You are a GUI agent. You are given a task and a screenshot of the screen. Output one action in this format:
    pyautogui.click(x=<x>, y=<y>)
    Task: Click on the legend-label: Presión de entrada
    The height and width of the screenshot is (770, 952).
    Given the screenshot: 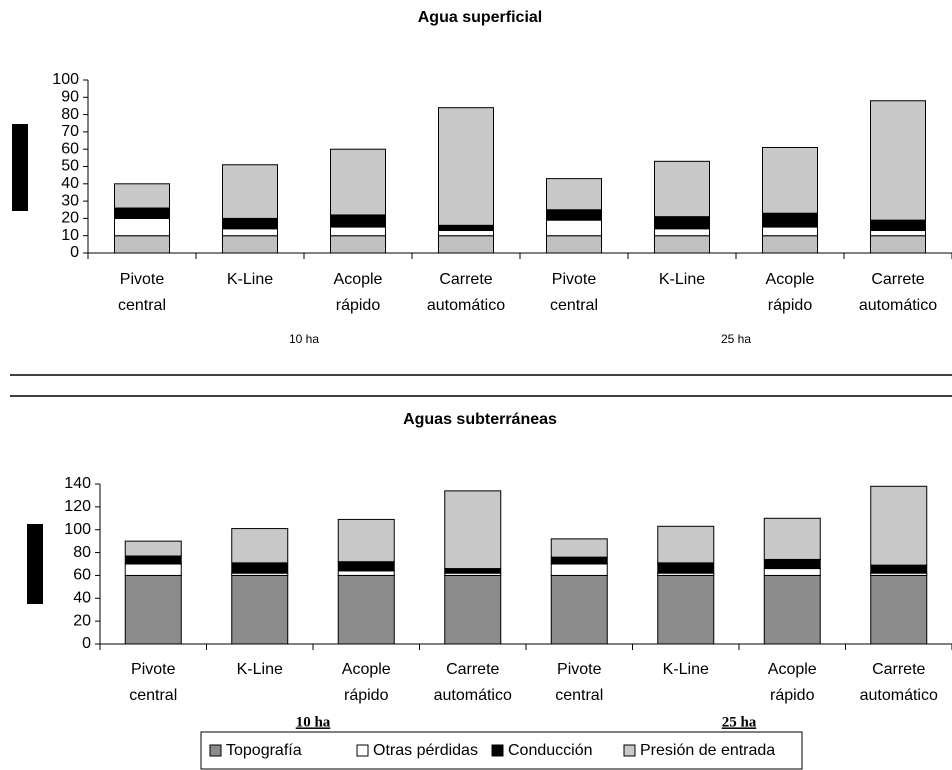 What is the action you would take?
    pyautogui.click(x=707, y=750)
    